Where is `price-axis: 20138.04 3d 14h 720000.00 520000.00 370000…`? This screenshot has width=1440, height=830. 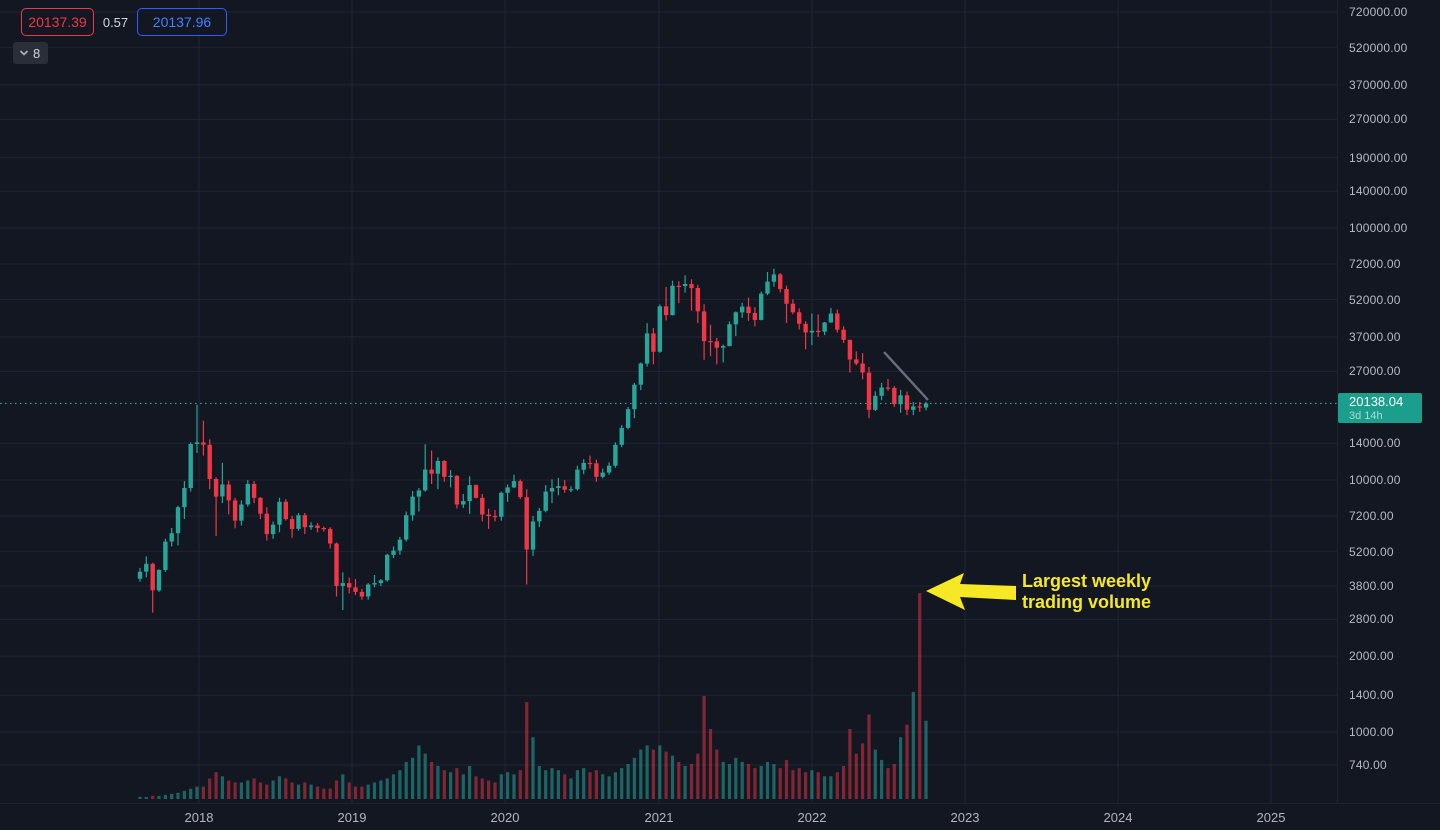
price-axis: 20138.04 3d 14h 720000.00 520000.00 370000… is located at coordinates (1388, 401).